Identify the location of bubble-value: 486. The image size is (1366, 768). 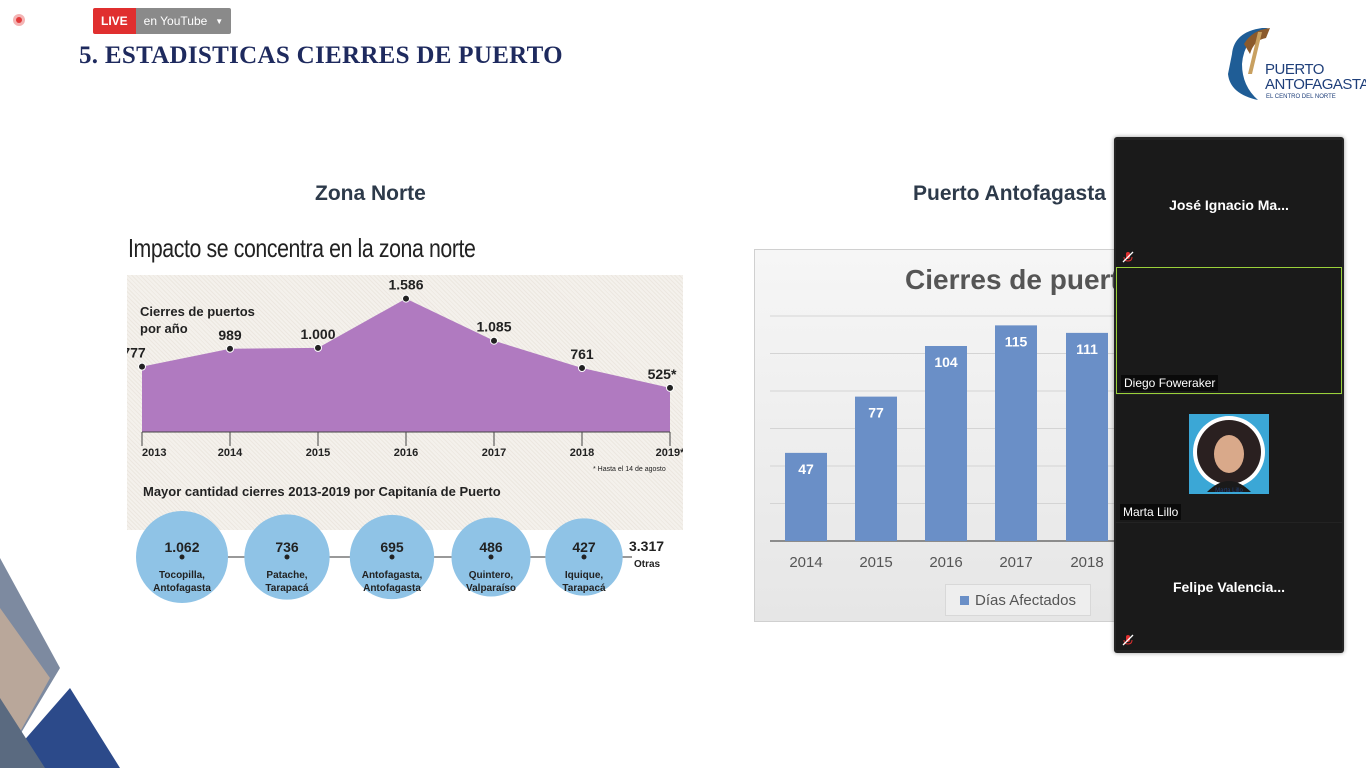
(491, 547).